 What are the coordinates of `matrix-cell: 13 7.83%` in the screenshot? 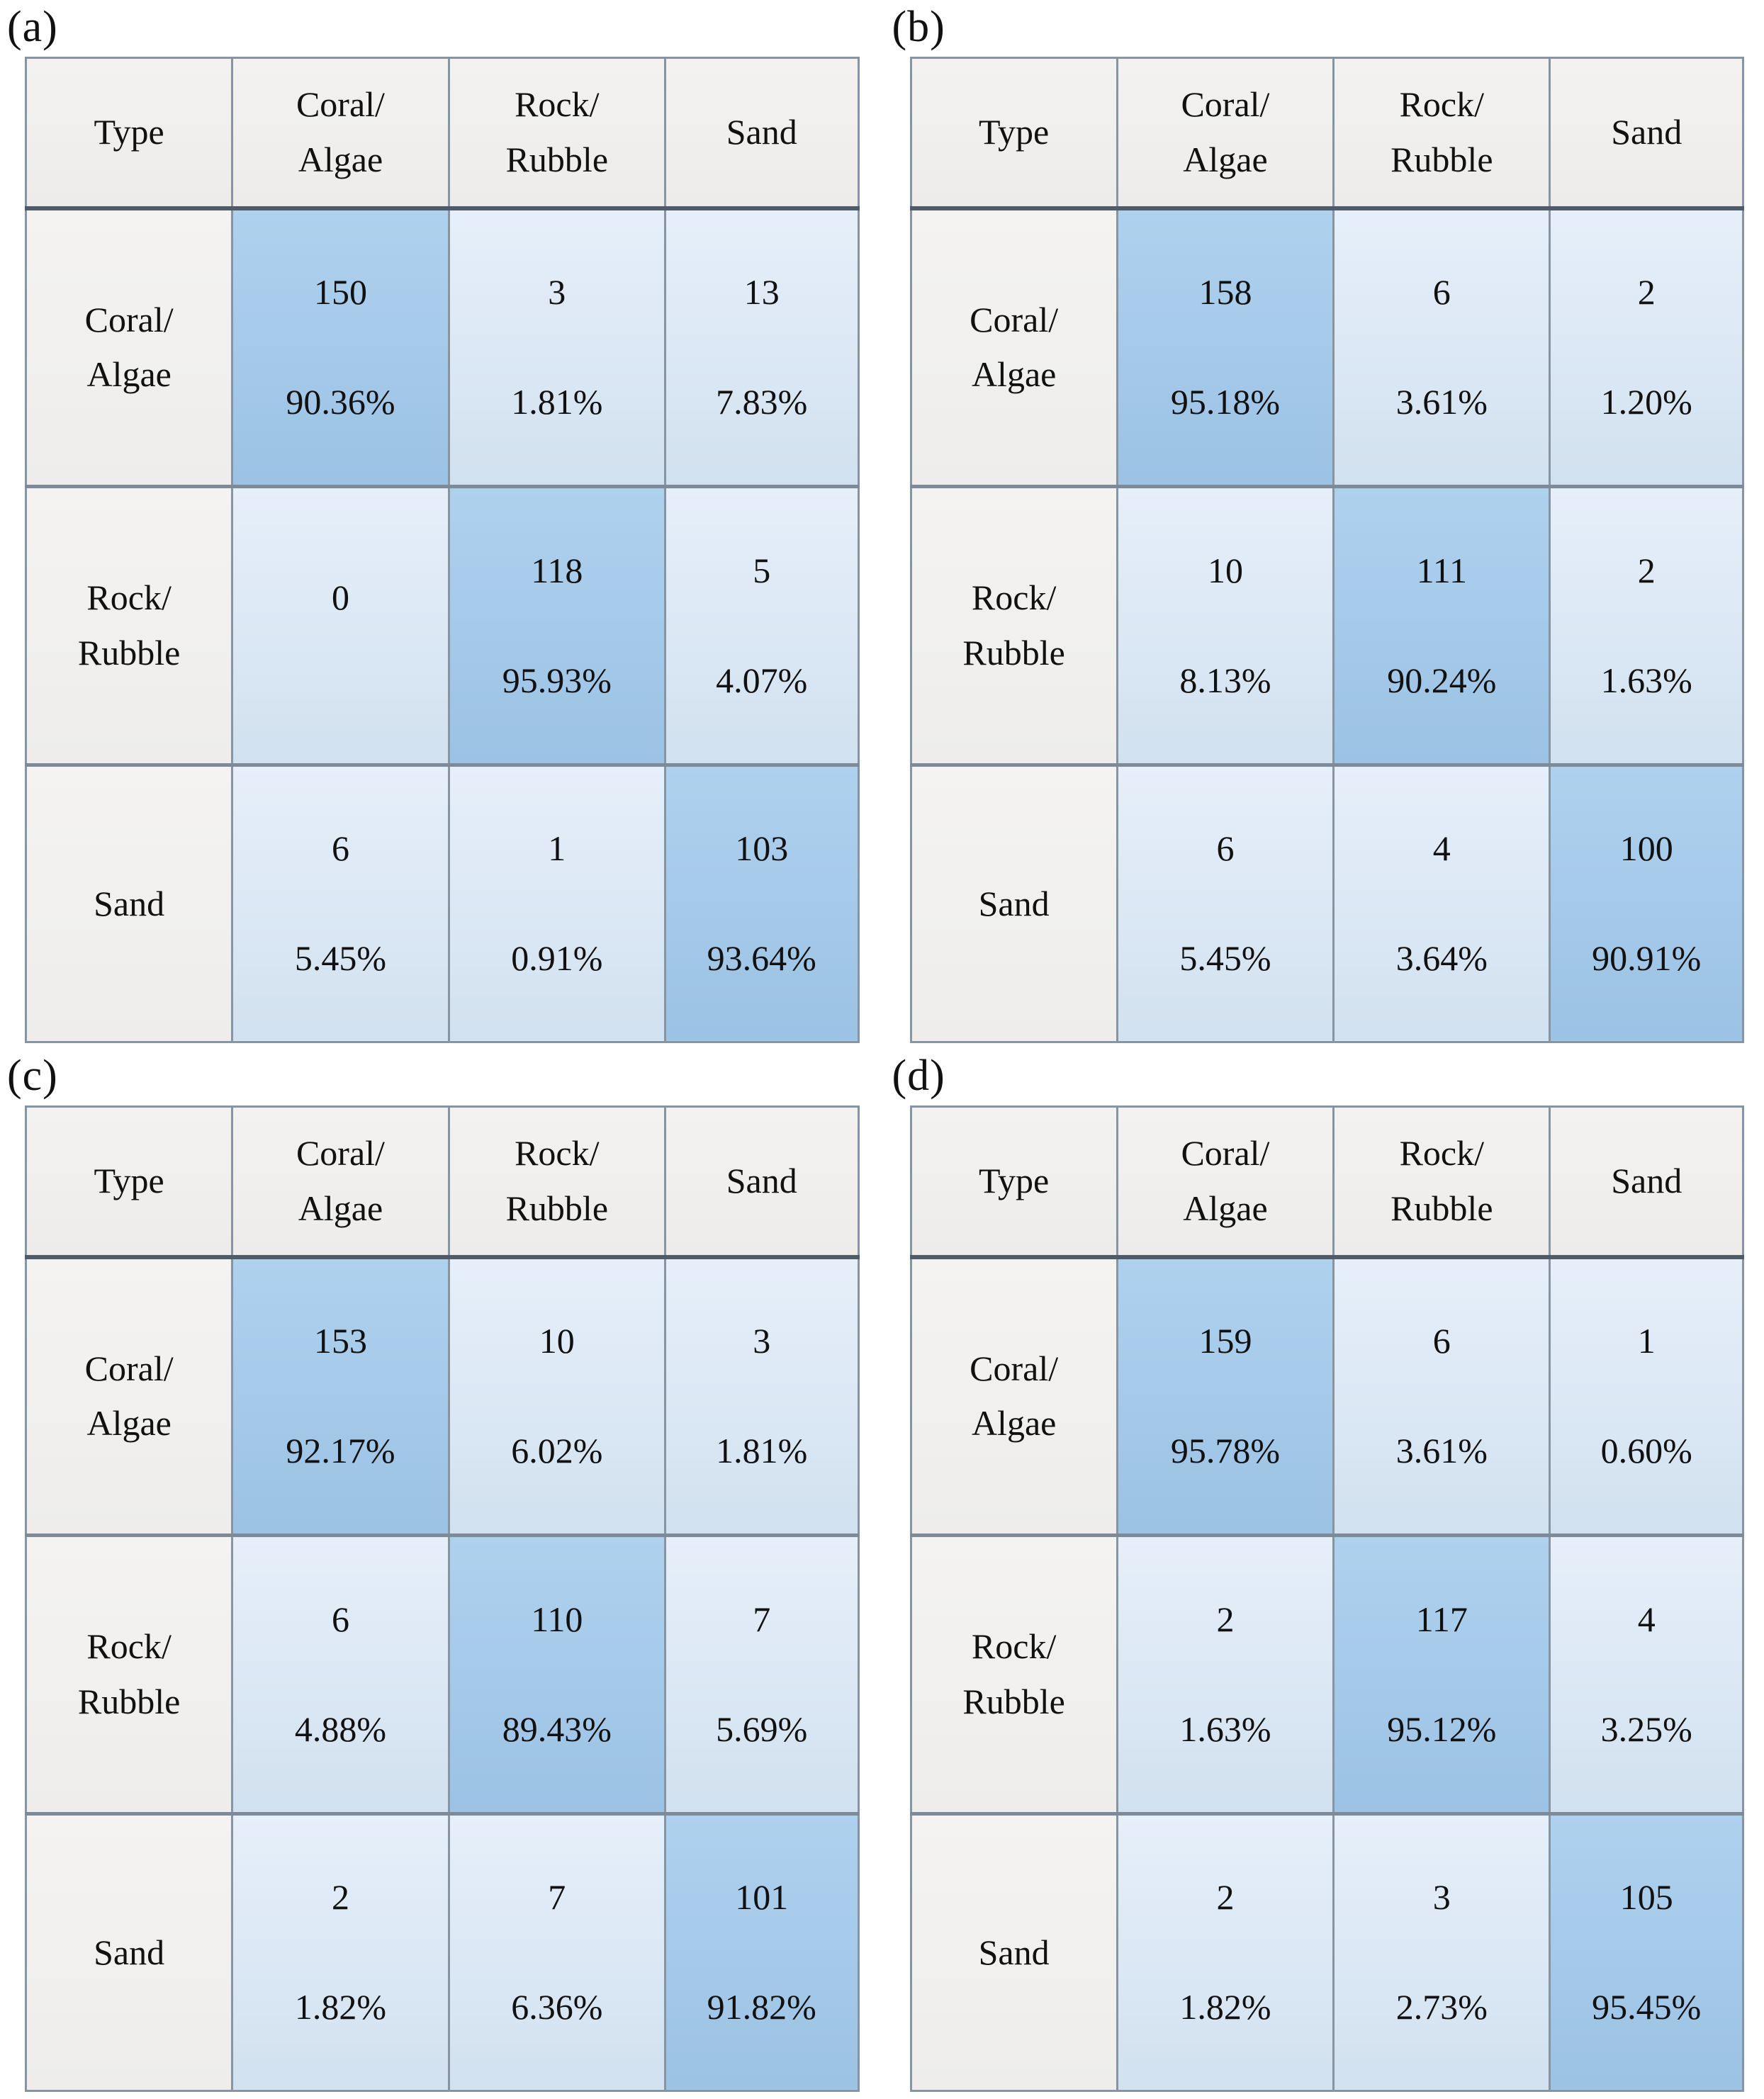 It's located at (761, 347).